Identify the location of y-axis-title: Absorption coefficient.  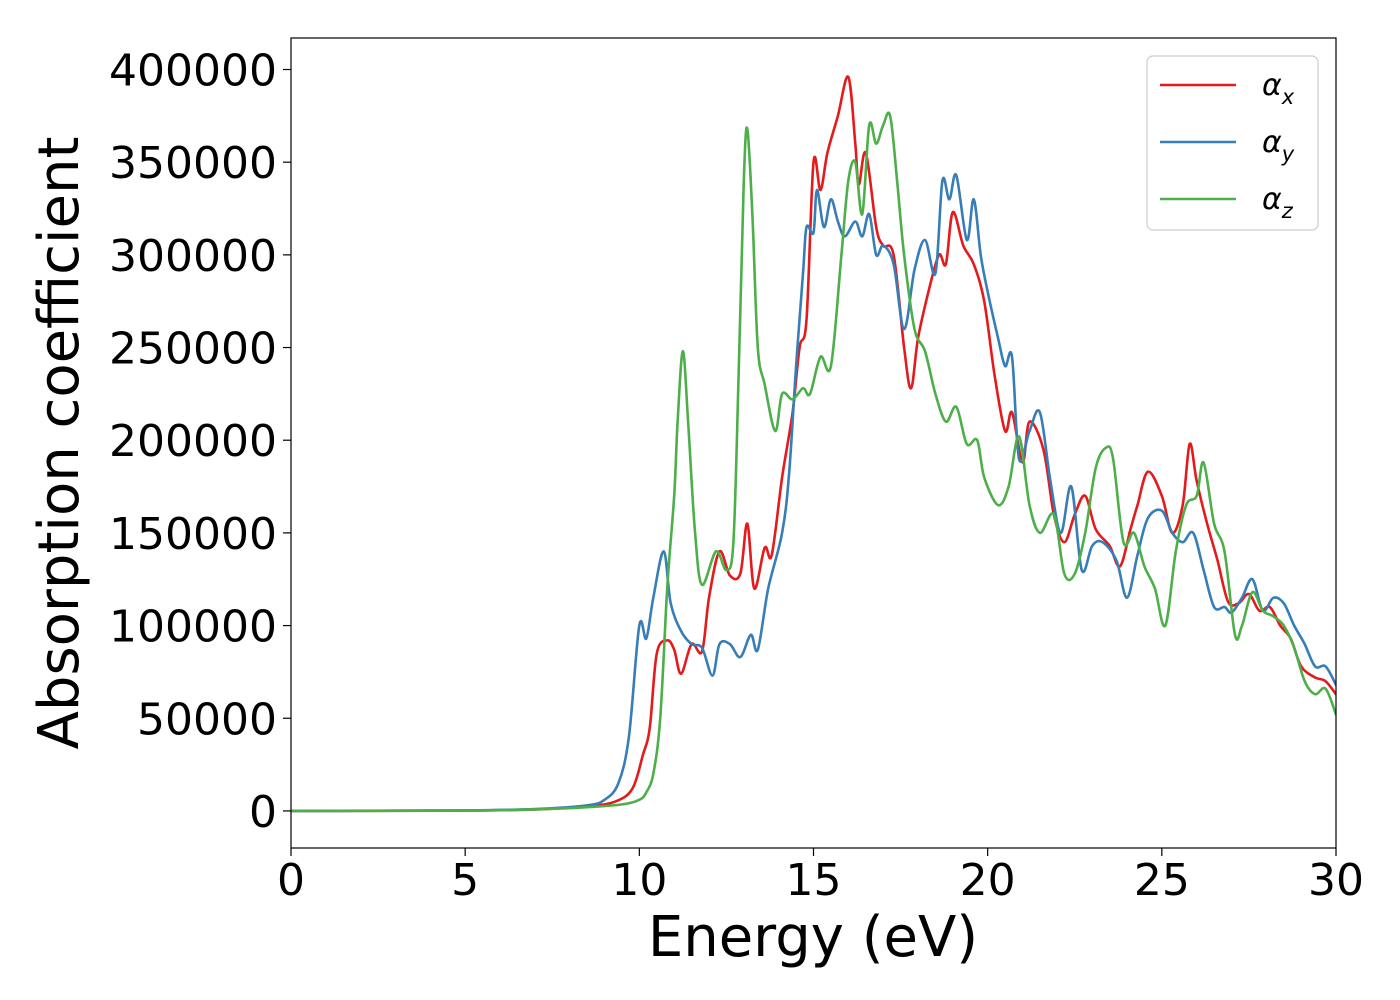
(59, 443).